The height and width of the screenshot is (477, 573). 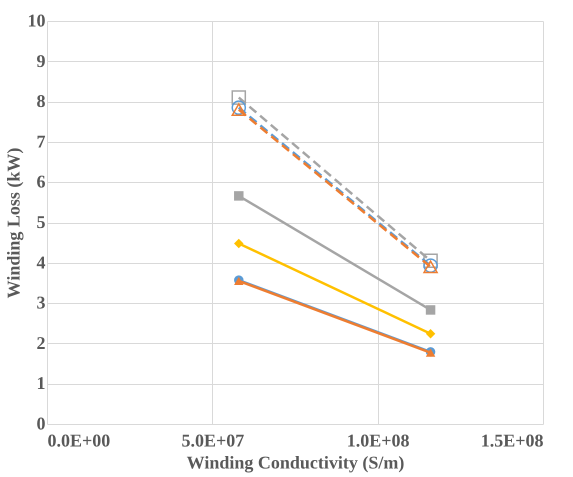 I want to click on y-tick-label: 5, so click(x=41, y=222).